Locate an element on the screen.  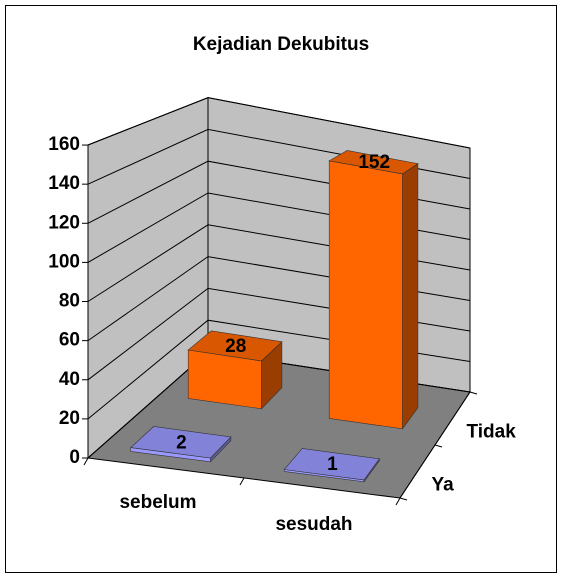
x-tick-label: sebelum is located at coordinates (157, 502).